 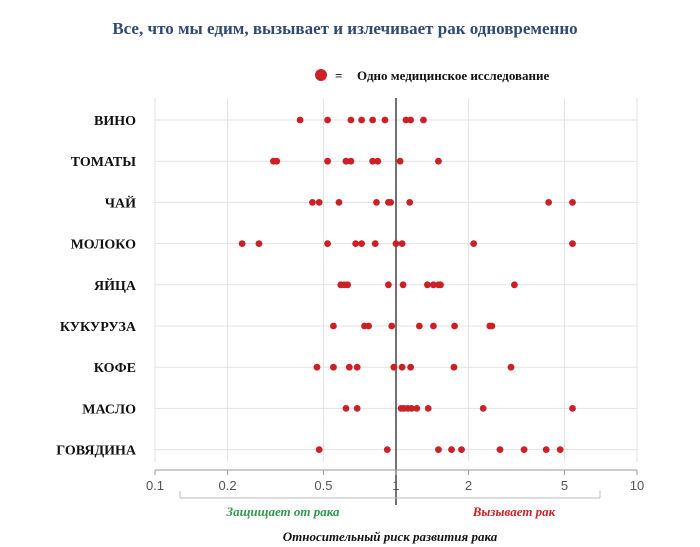 I want to click on category-label: КОФЕ, so click(x=115, y=368).